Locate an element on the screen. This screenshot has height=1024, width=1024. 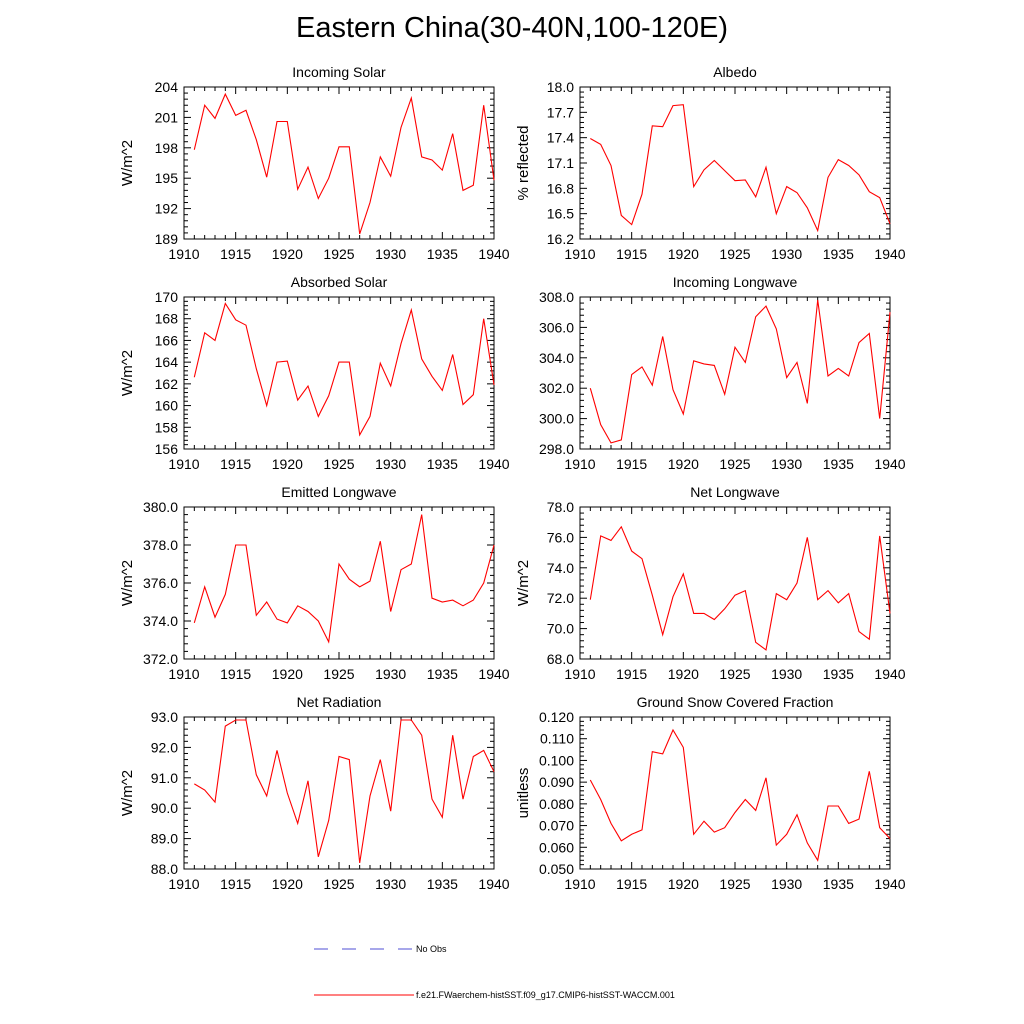
y-tick-label: 72.0 is located at coordinates (560, 598).